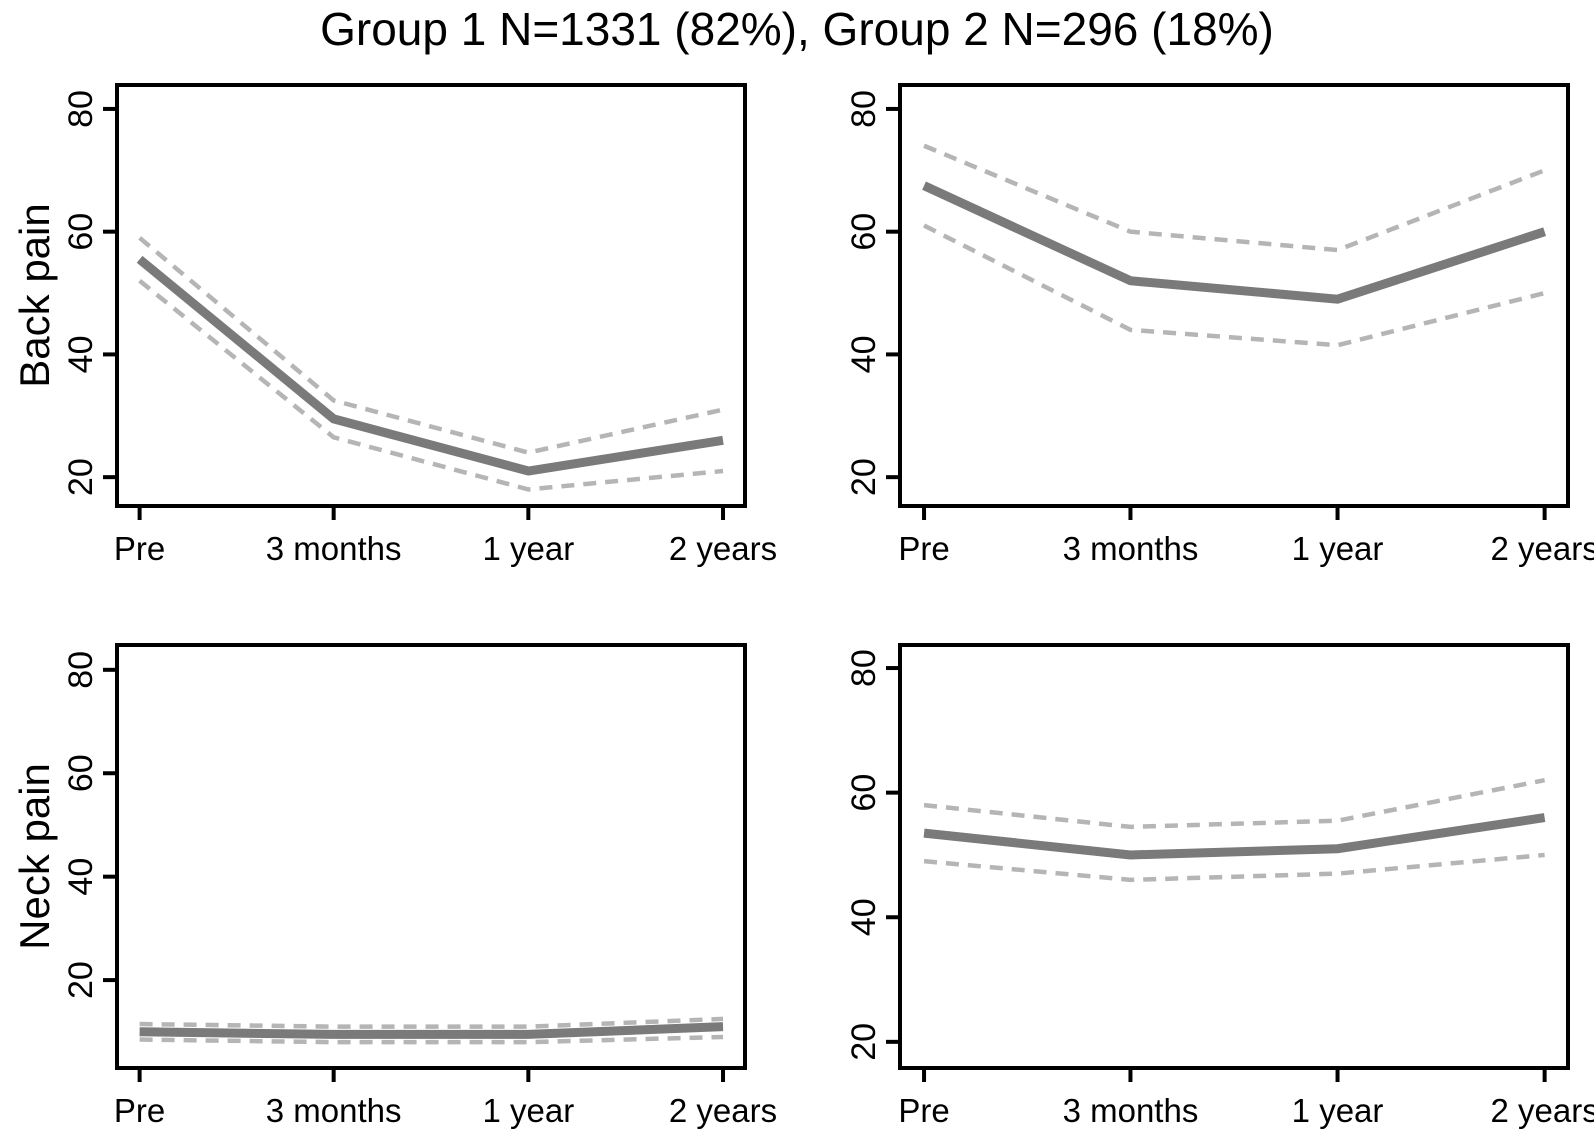  I want to click on row-label: Neck pain, so click(34, 856).